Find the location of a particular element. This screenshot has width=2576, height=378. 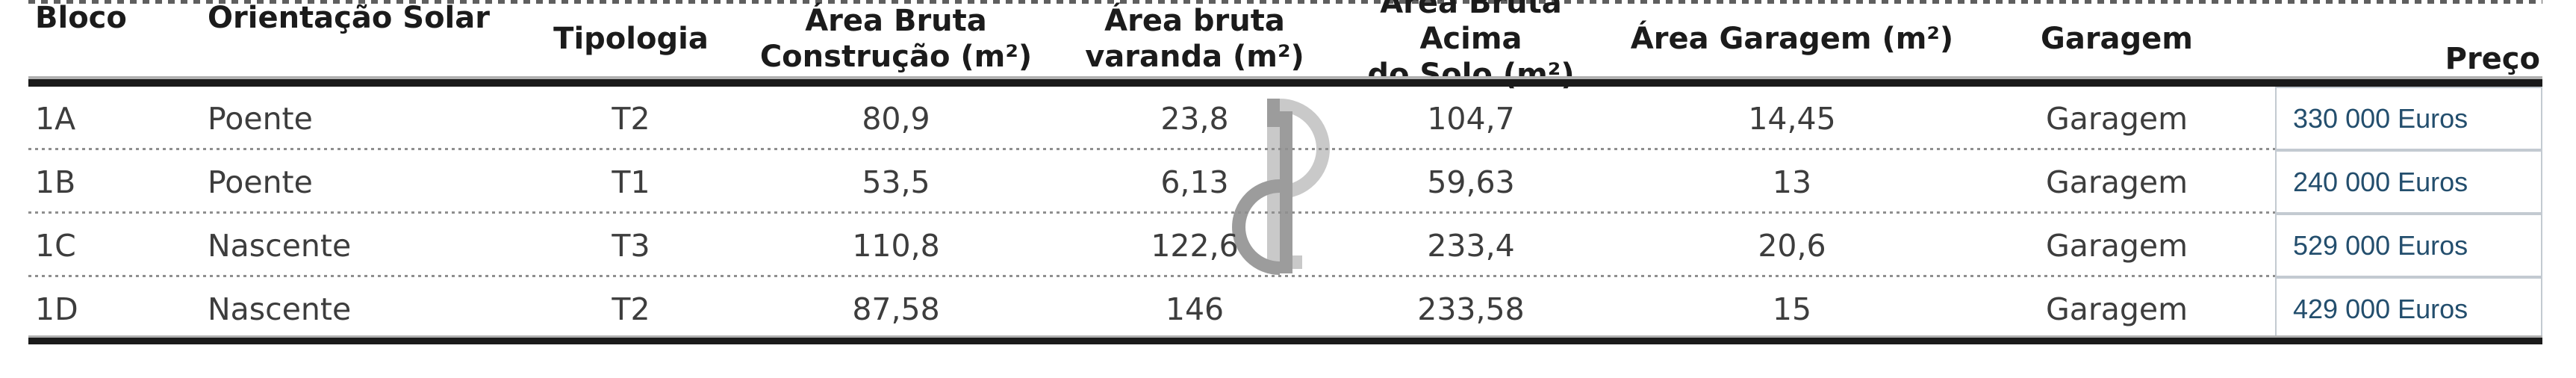

column-header-area-bruta-acima-solo: Área Bruta Acima do Solo (m²) is located at coordinates (1471, 46).